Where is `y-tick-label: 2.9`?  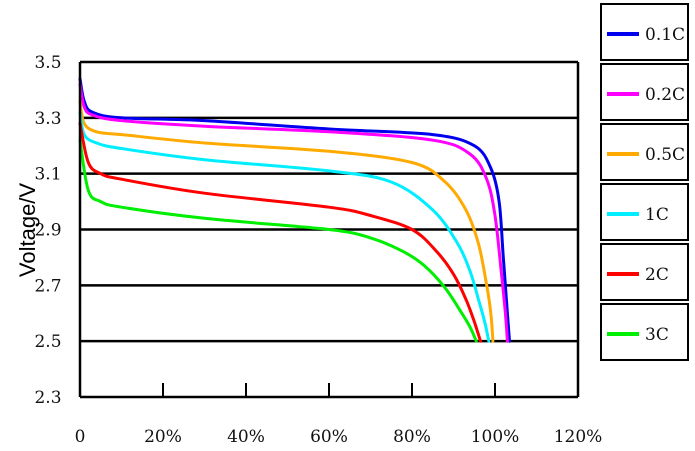 y-tick-label: 2.9 is located at coordinates (47, 231).